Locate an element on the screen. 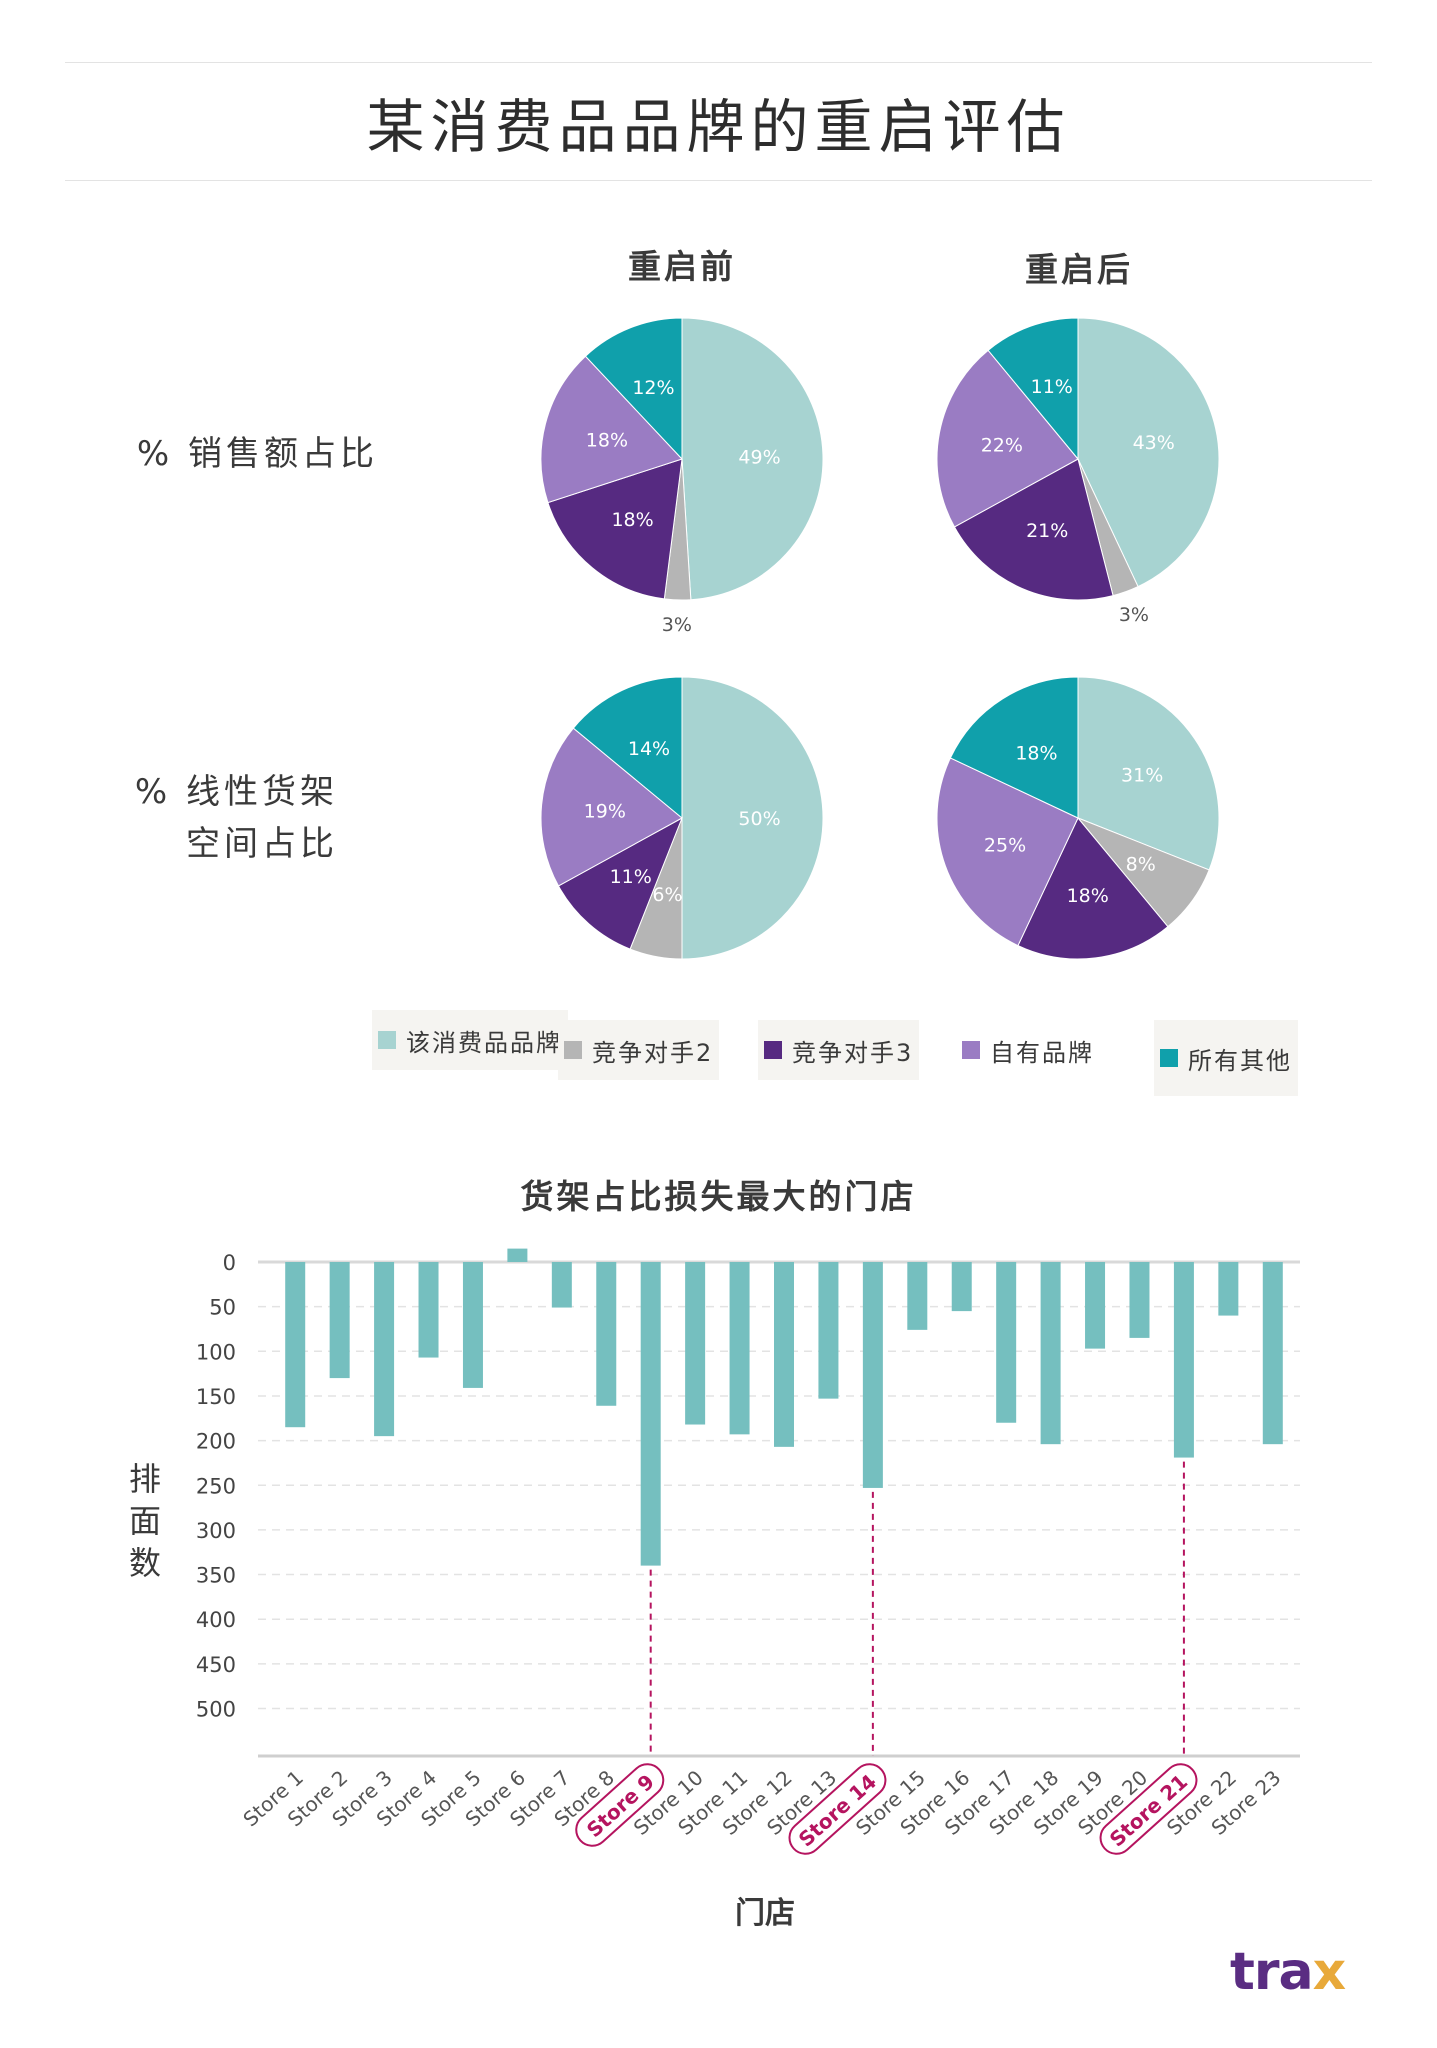 This screenshot has width=1437, height=2048. legend-label-brand: 该消费品品牌 is located at coordinates (484, 1042).